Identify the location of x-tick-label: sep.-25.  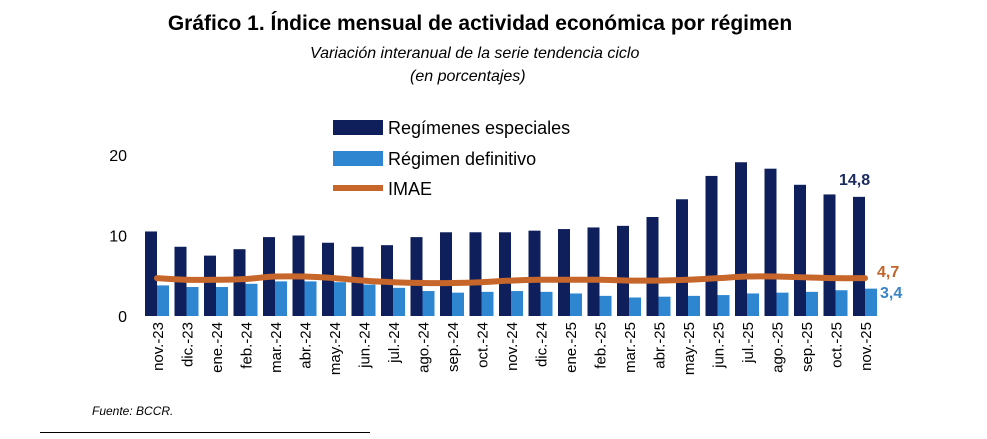
(807, 347).